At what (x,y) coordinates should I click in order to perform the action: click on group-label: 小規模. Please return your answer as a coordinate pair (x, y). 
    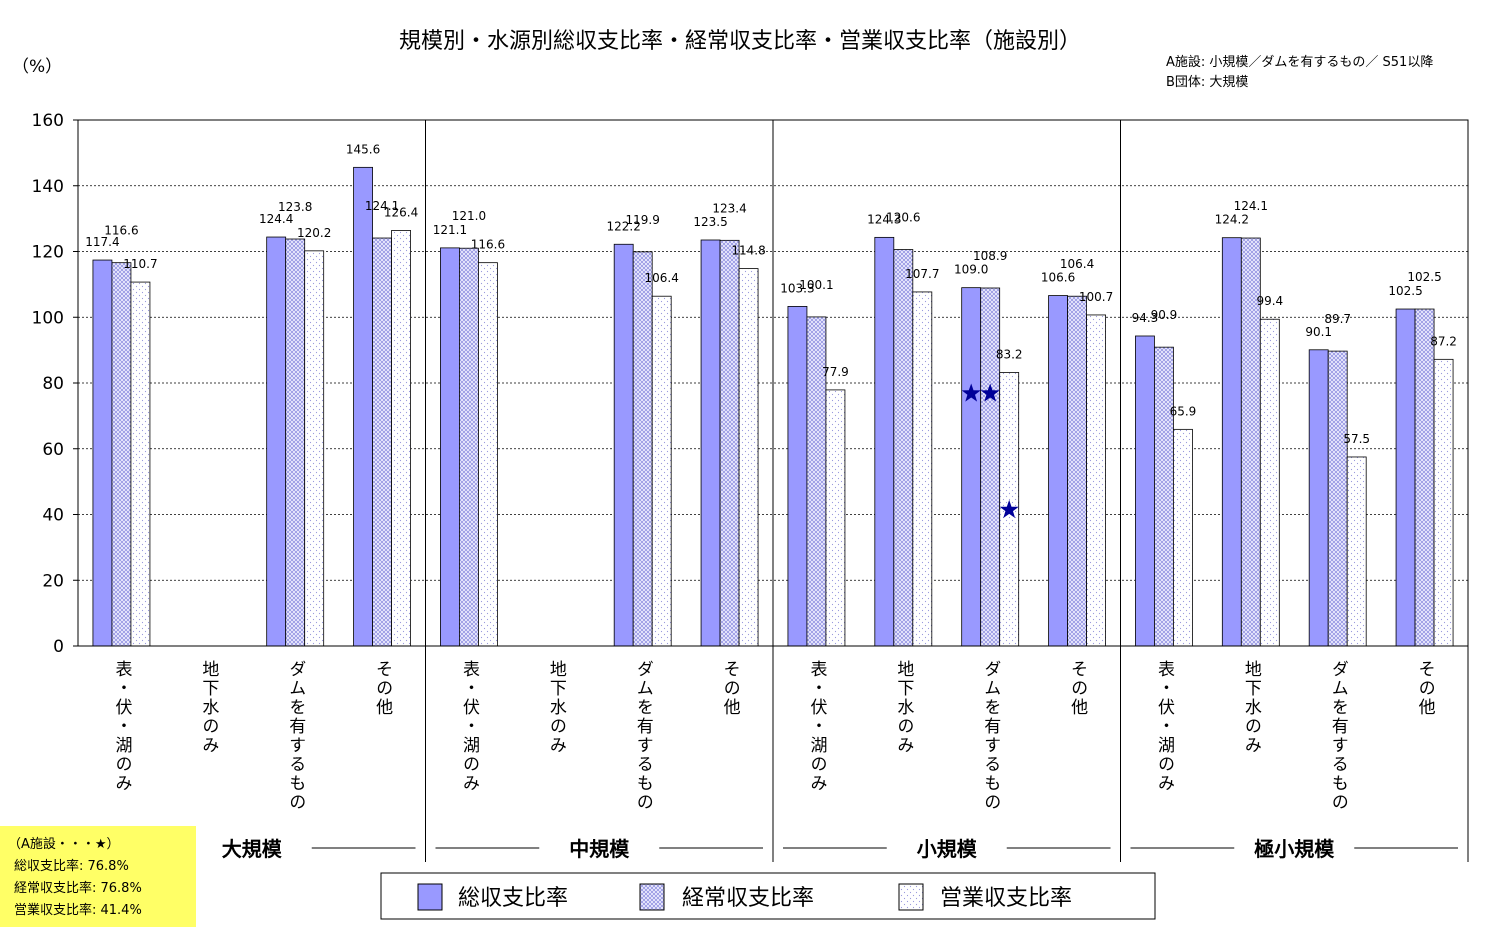
    Looking at the image, I should click on (947, 849).